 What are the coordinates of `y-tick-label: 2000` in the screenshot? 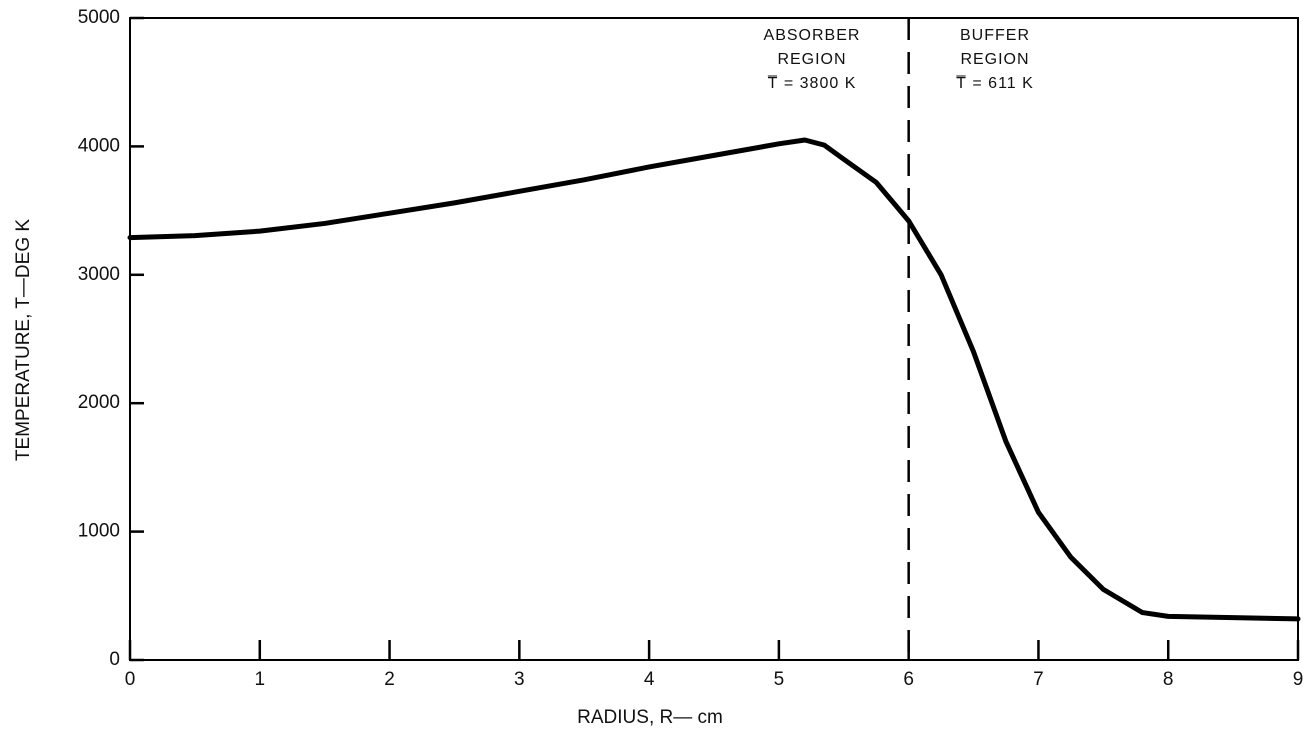 It's located at (99, 402).